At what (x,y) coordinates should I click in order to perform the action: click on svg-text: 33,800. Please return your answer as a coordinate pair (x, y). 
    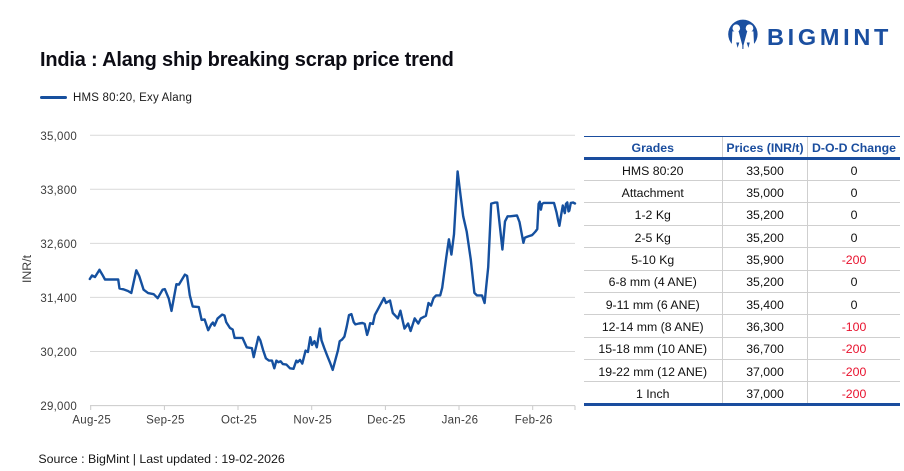
    Looking at the image, I should click on (58, 191).